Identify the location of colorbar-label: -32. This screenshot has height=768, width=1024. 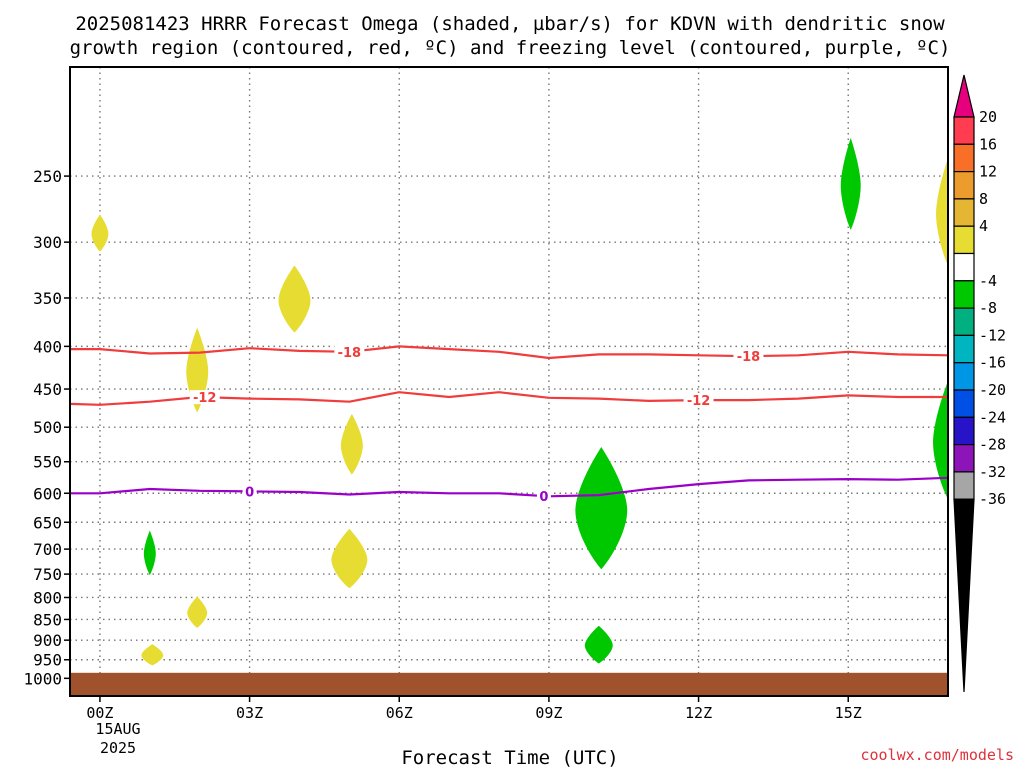
(992, 472).